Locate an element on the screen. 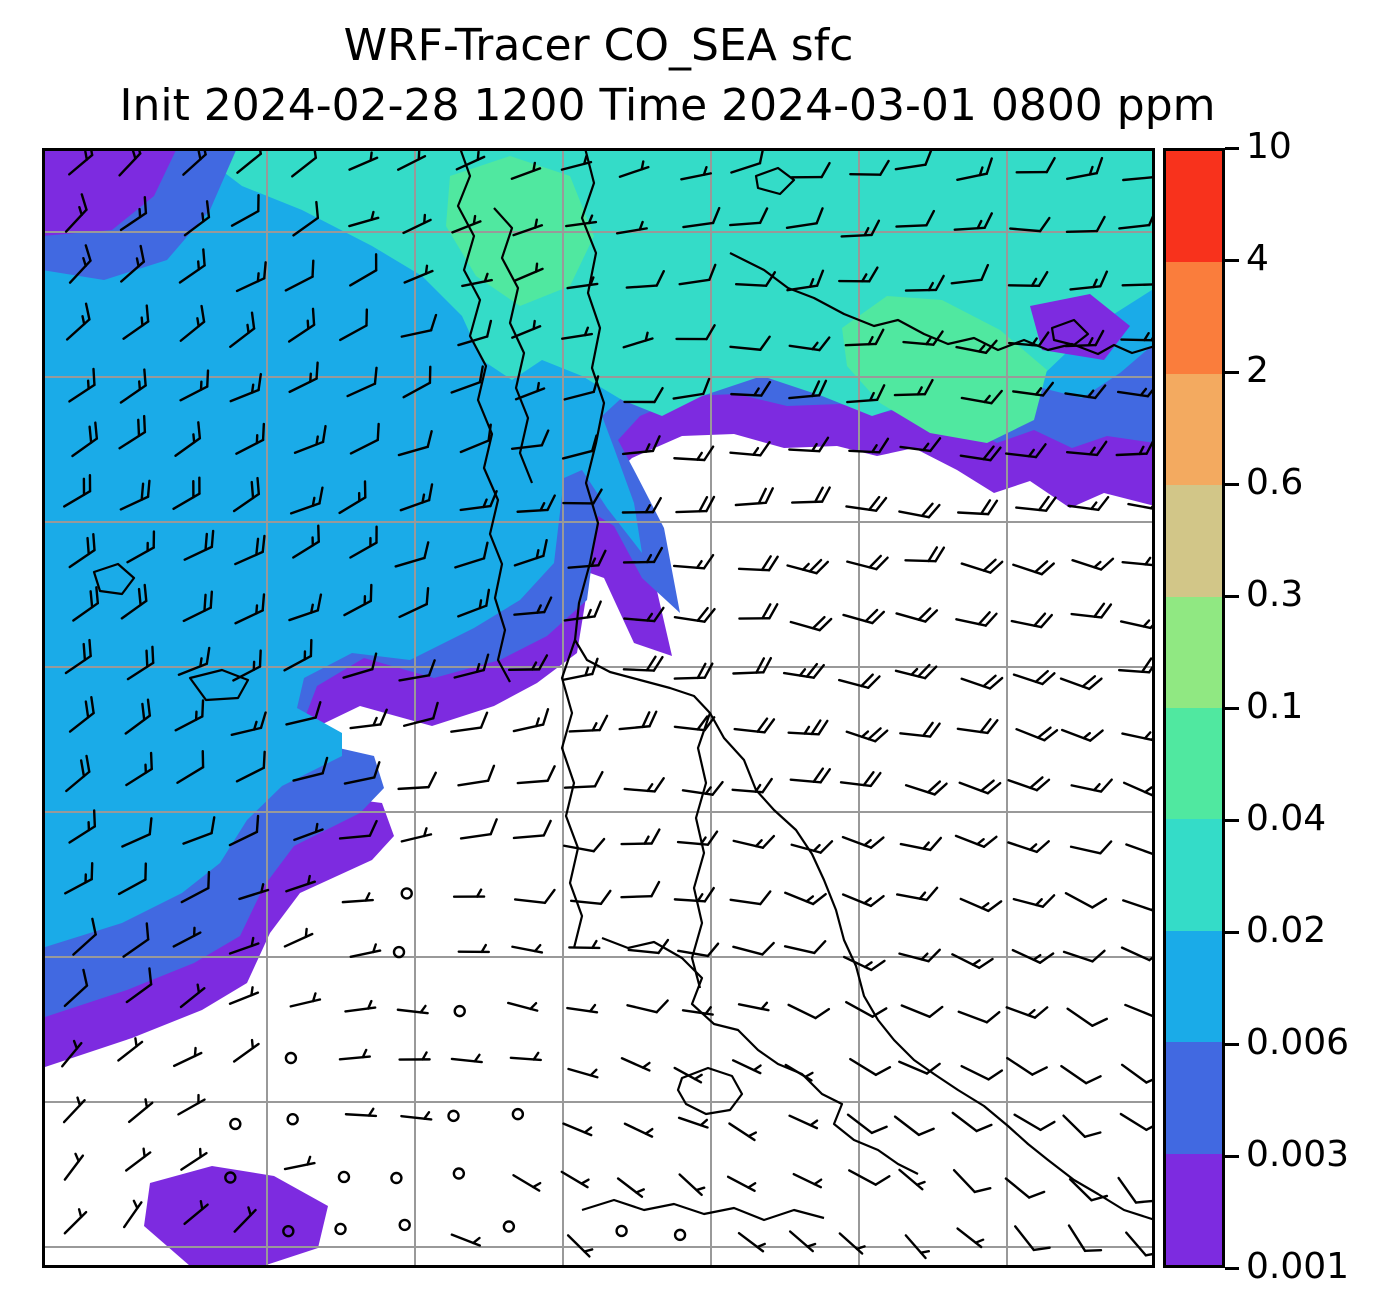 The image size is (1400, 1313). colorbar-tick-label: 0.1 is located at coordinates (1275, 706).